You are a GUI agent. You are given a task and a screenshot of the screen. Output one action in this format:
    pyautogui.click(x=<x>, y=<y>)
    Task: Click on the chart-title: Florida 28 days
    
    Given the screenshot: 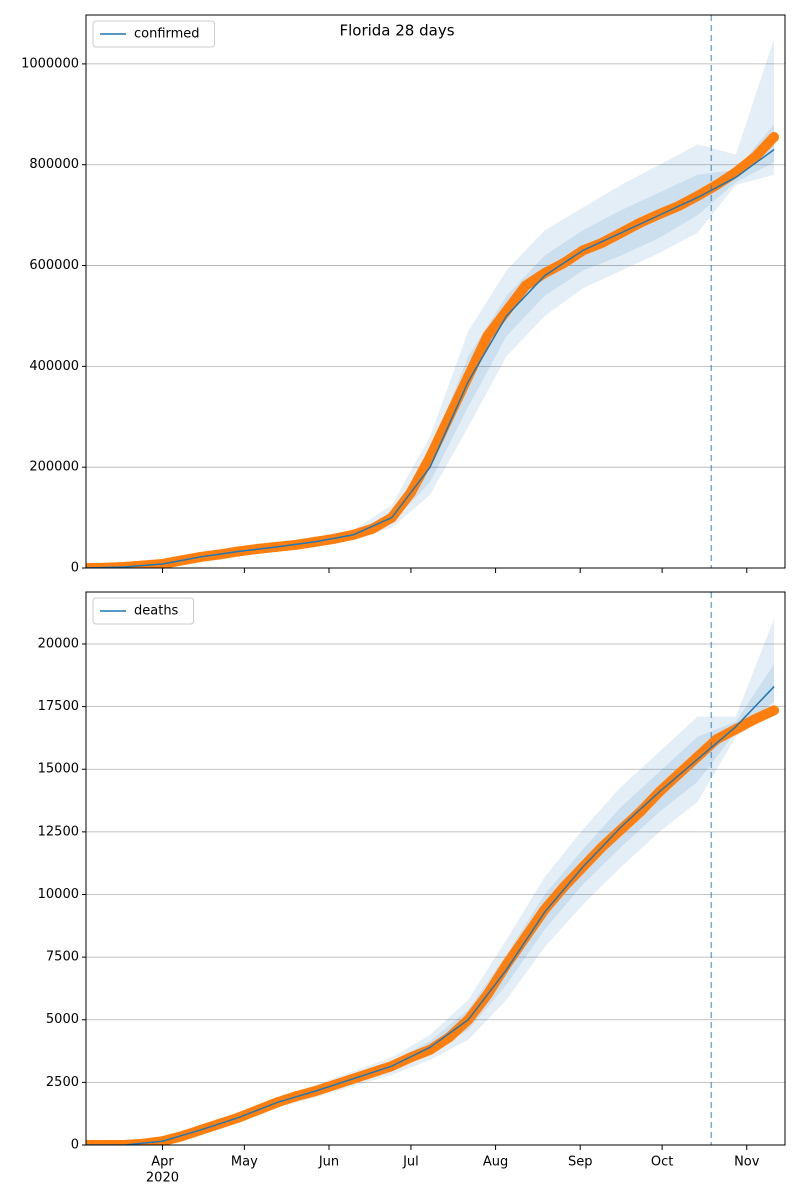 What is the action you would take?
    pyautogui.click(x=396, y=31)
    